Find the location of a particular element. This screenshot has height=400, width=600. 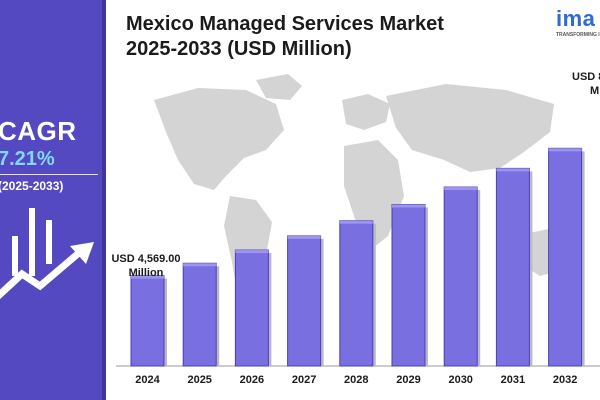

start-value-annotation: USD 4,569.00 Million is located at coordinates (146, 266).